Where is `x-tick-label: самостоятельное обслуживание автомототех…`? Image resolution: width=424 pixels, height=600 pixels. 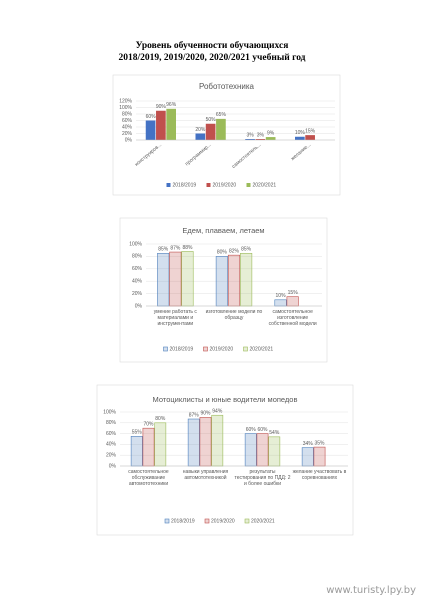
x-tick-label: самостоятельное обслуживание автомототех… is located at coordinates (148, 478).